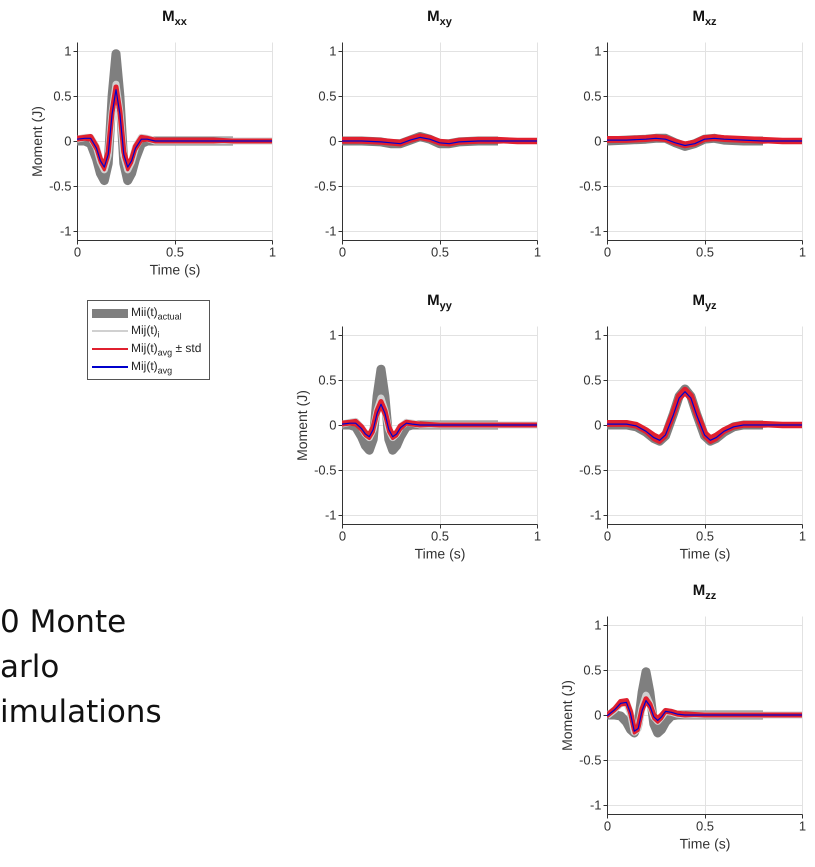 The height and width of the screenshot is (867, 815). I want to click on chart-title: M$_{yy}$, so click(439, 302).